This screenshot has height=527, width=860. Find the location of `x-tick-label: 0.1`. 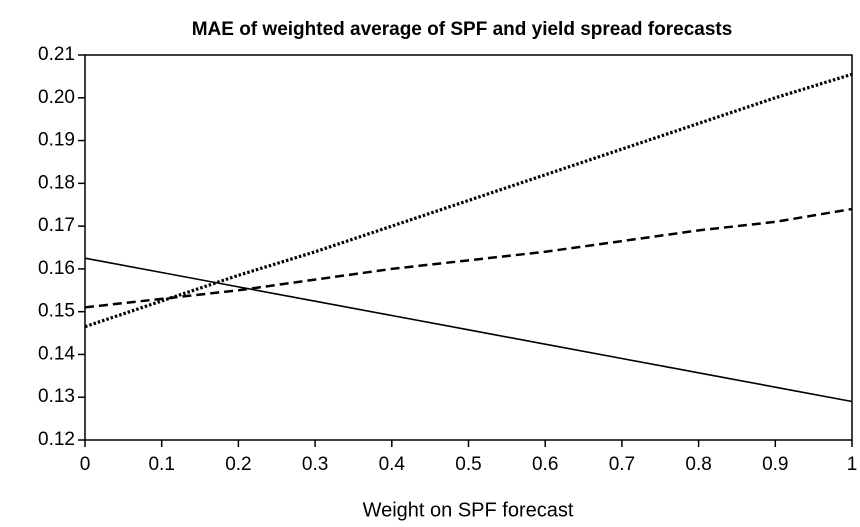

x-tick-label: 0.1 is located at coordinates (161, 464).